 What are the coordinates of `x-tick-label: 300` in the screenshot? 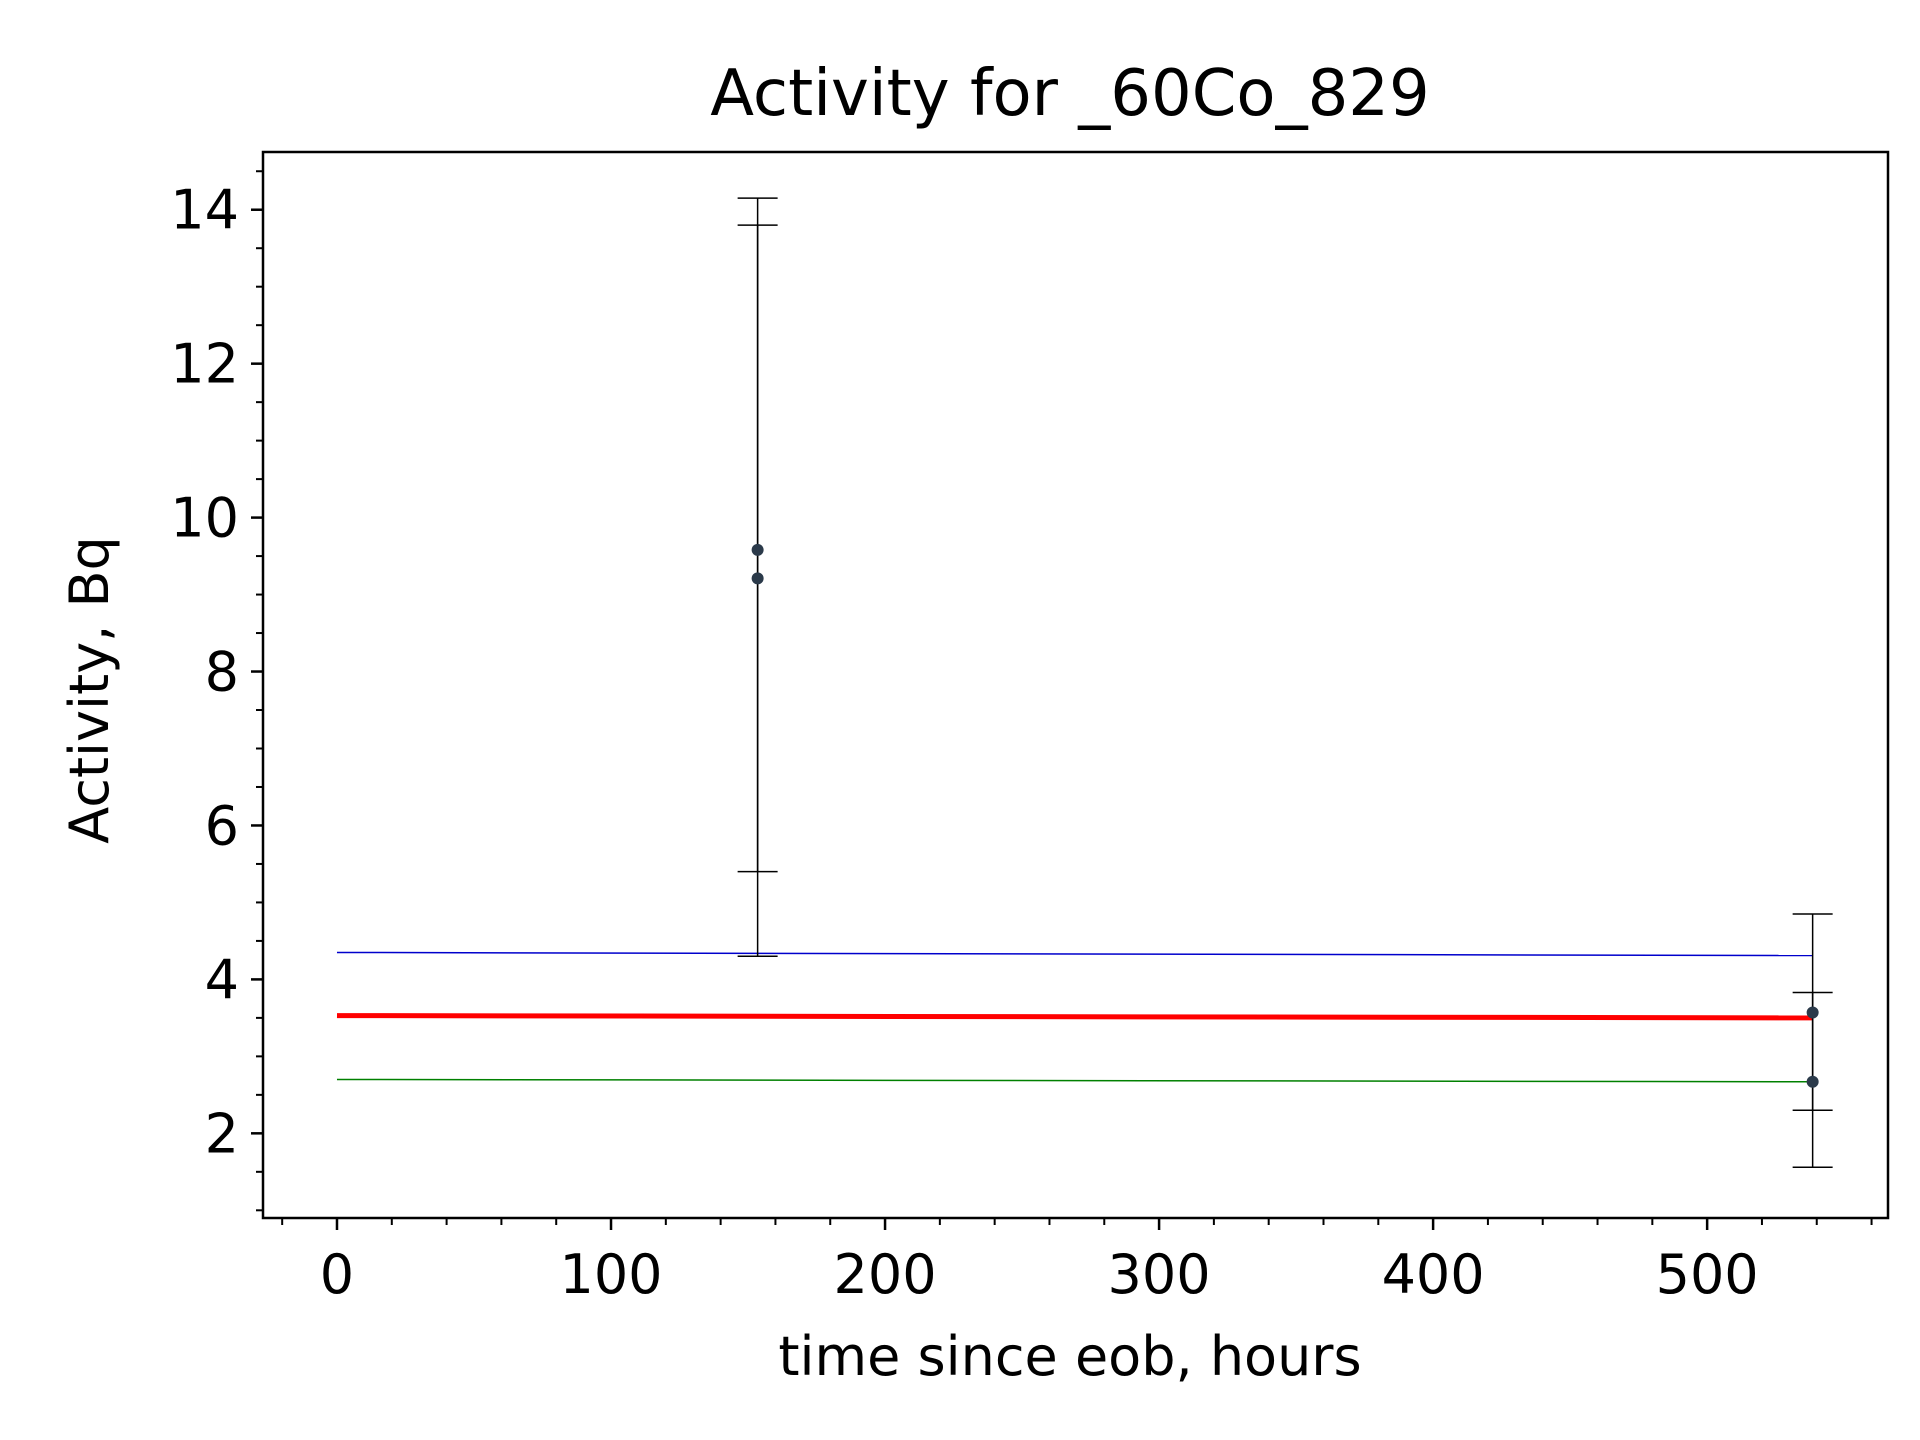 It's located at (1159, 1274).